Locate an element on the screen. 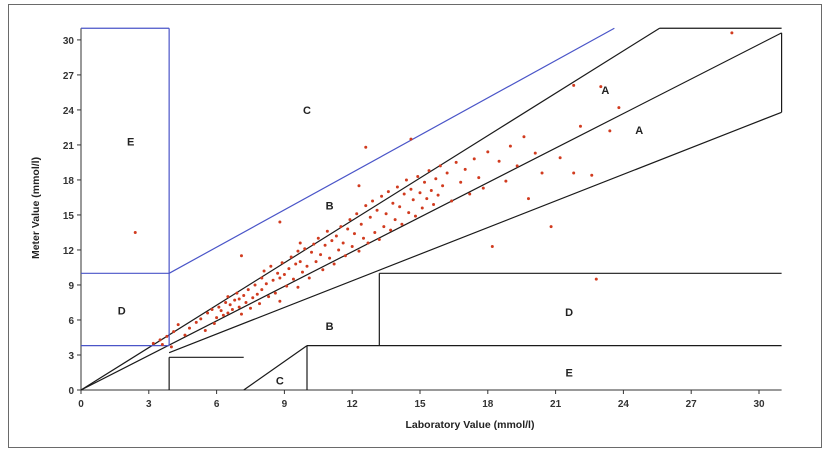 The width and height of the screenshot is (832, 456). zone-label-e: E is located at coordinates (568, 373).